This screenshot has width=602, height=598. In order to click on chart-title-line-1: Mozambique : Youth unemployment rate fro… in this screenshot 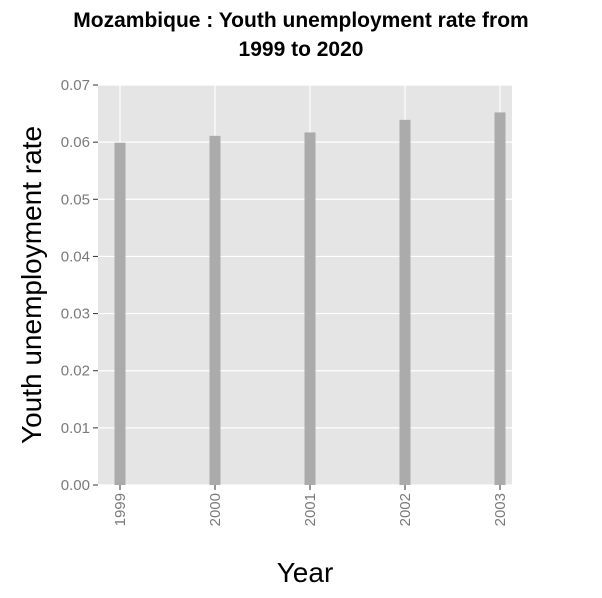, I will do `click(301, 20)`.